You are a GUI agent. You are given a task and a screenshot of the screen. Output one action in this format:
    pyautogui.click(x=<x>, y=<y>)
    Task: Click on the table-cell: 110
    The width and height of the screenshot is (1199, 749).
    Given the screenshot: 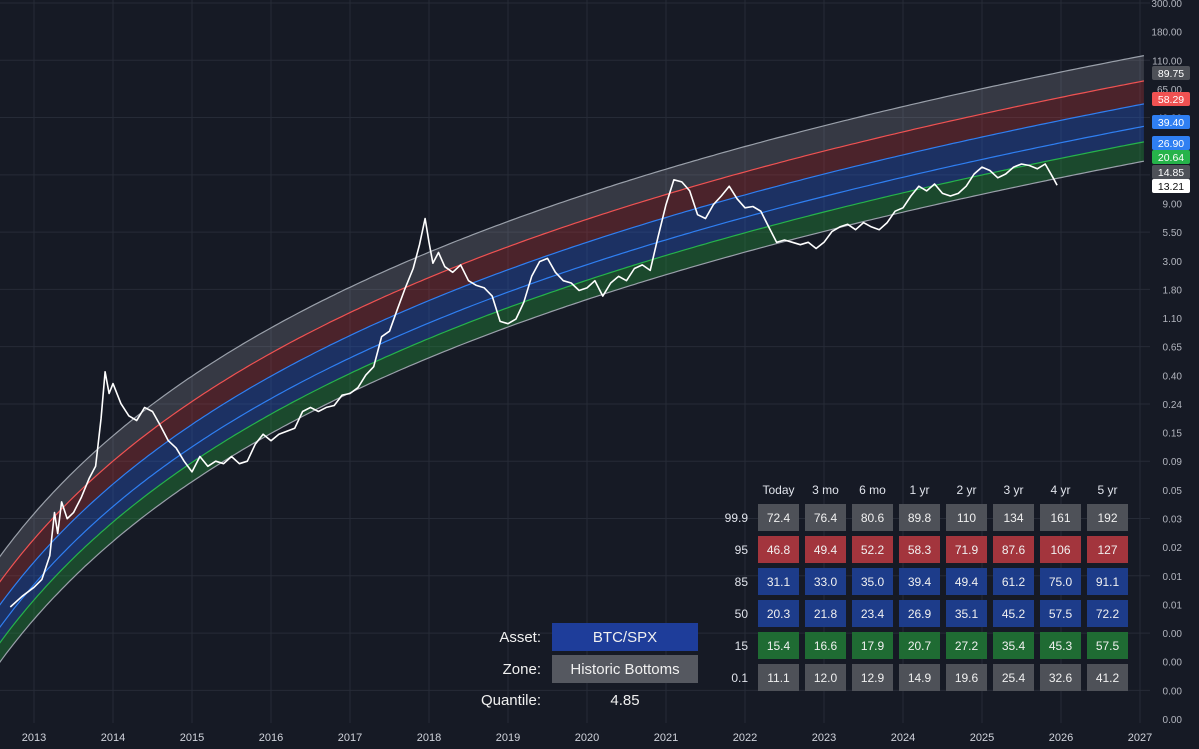 What is the action you would take?
    pyautogui.click(x=966, y=517)
    